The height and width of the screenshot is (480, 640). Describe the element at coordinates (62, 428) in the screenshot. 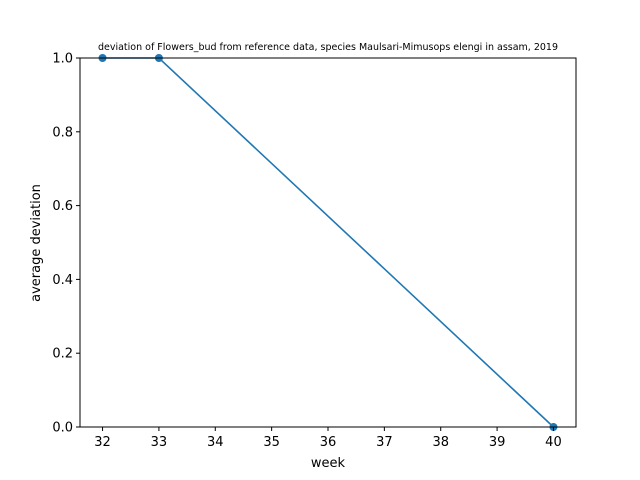

I see `y-tick-label: 0.0` at that location.